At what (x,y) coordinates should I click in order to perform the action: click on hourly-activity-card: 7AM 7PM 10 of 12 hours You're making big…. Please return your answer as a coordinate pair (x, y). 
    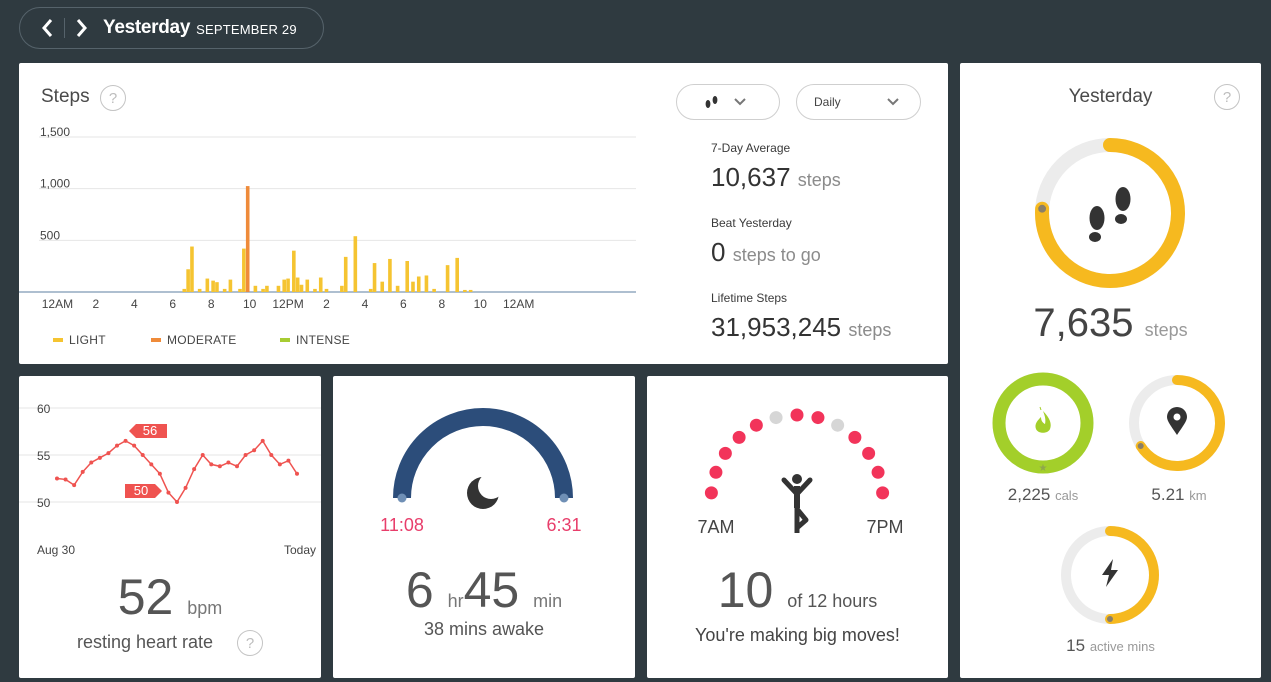
    Looking at the image, I should click on (797, 527).